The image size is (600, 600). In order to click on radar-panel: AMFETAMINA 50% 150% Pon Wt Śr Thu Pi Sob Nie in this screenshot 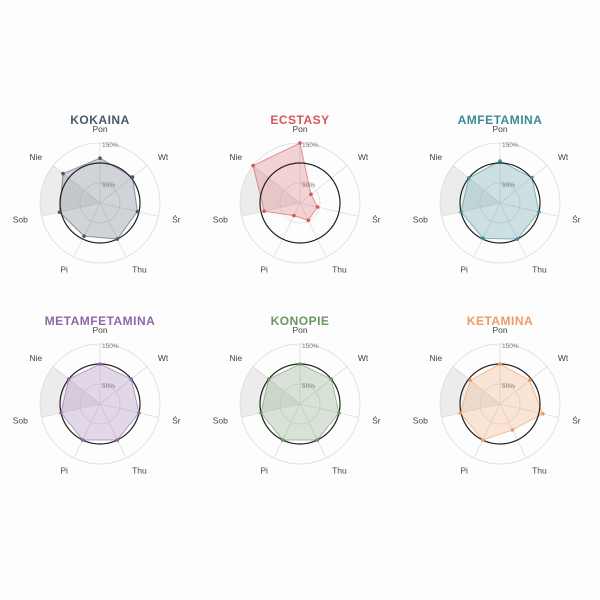, I will do `click(500, 208)`.